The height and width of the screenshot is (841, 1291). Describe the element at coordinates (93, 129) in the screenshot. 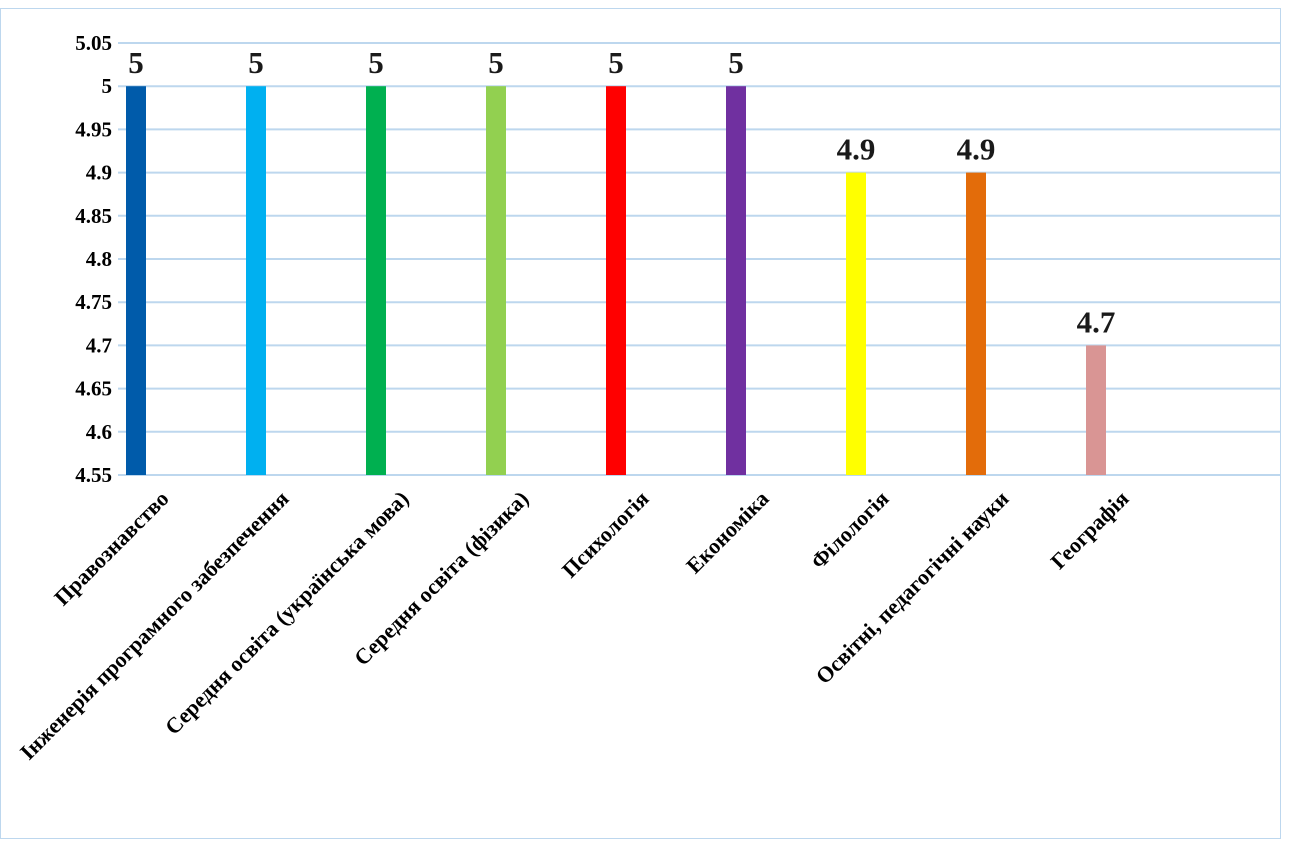

I see `y-tick-label: 4.95` at that location.